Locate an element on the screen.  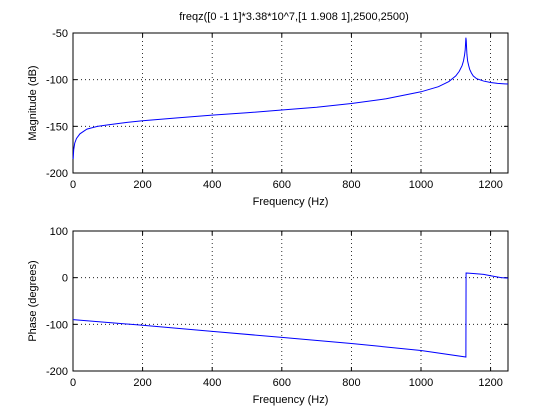
mag-y-axis-label: Magnitude (dB) is located at coordinates (33, 102).